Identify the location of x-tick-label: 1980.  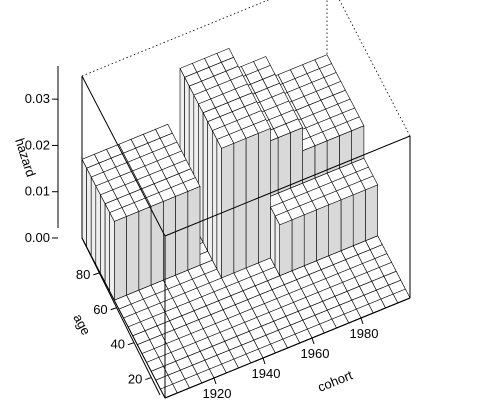
(364, 333).